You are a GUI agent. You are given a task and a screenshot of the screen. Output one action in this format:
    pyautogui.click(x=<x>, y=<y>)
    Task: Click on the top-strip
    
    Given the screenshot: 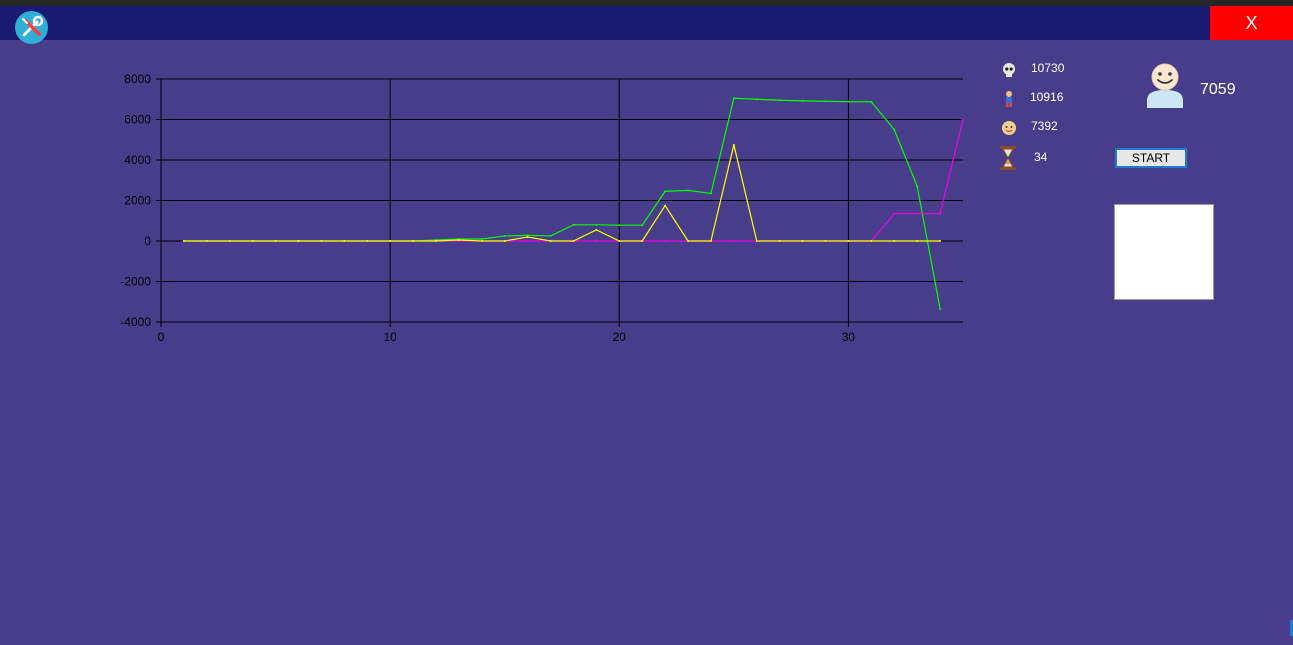 What is the action you would take?
    pyautogui.click(x=646, y=3)
    